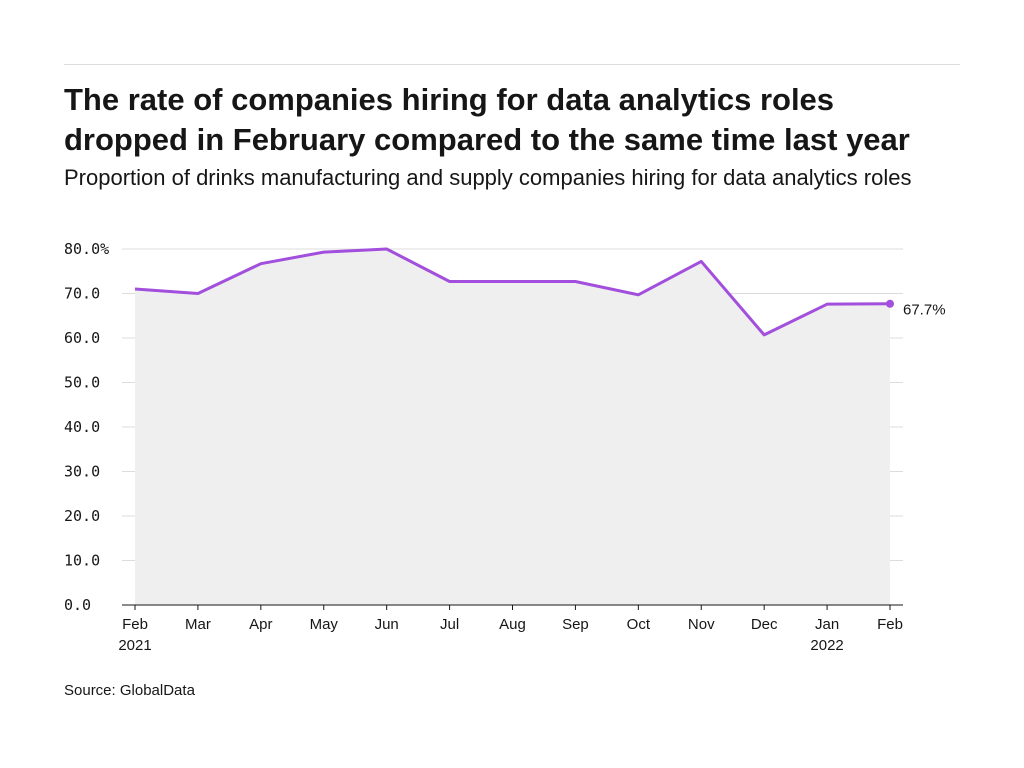 This screenshot has height=768, width=1024. Describe the element at coordinates (198, 624) in the screenshot. I see `x-tick-label: Mar` at that location.